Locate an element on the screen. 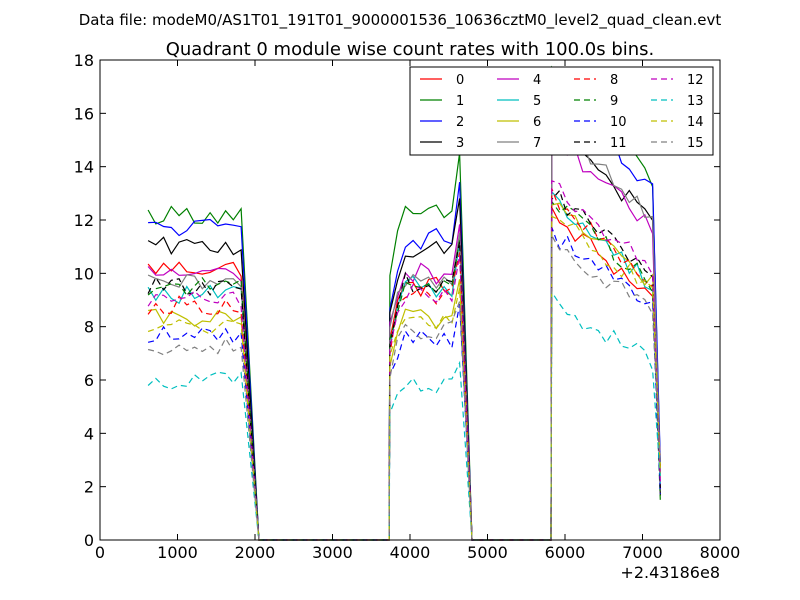 Image resolution: width=800 pixels, height=600 pixels. x-tick-label-5000: 5000 is located at coordinates (487, 552).